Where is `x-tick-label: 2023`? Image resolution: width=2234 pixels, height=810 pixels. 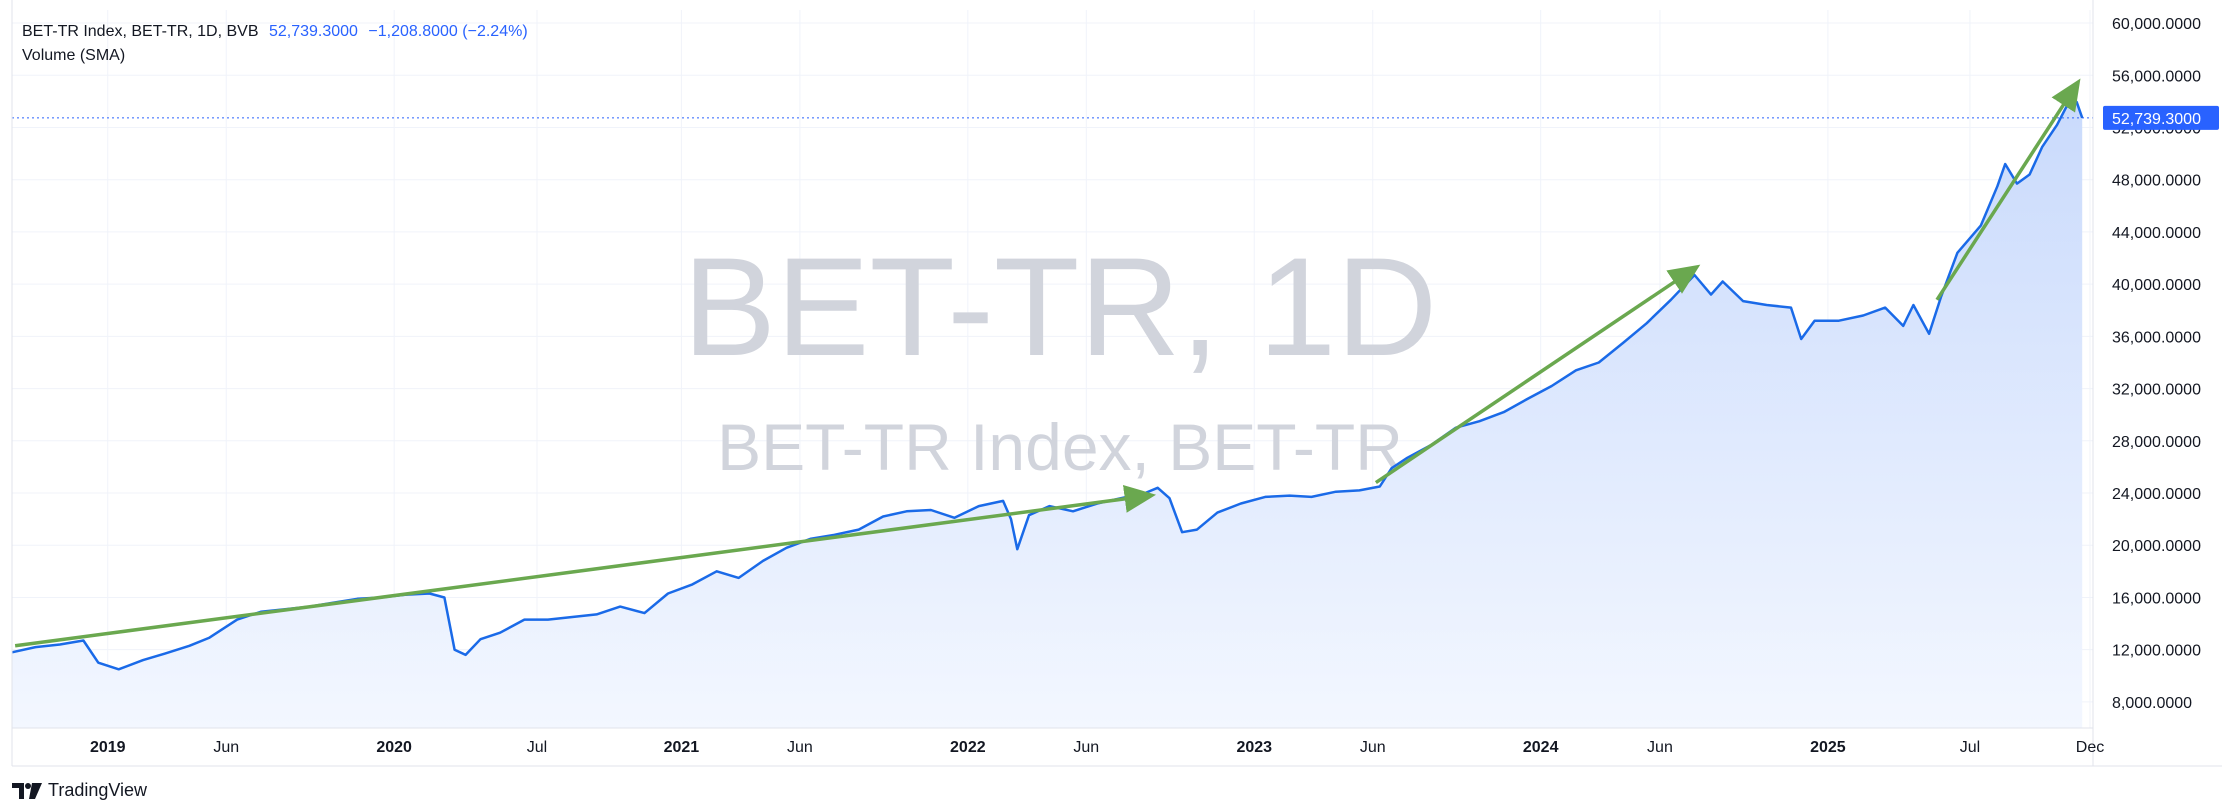 x-tick-label: 2023 is located at coordinates (1254, 747).